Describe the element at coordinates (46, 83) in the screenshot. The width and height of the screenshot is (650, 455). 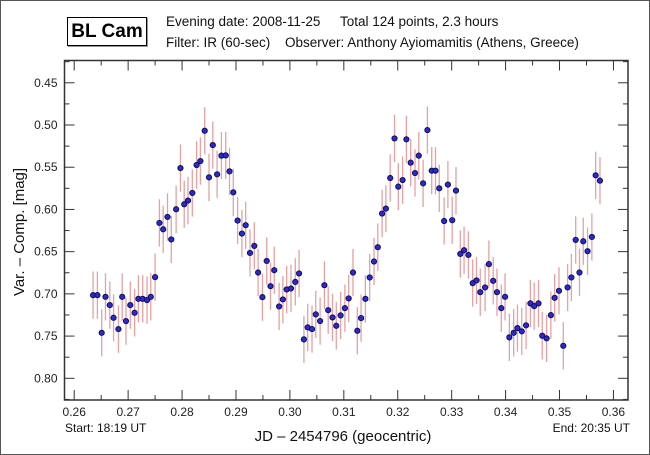
I see `y-tick-label: 0.45` at that location.